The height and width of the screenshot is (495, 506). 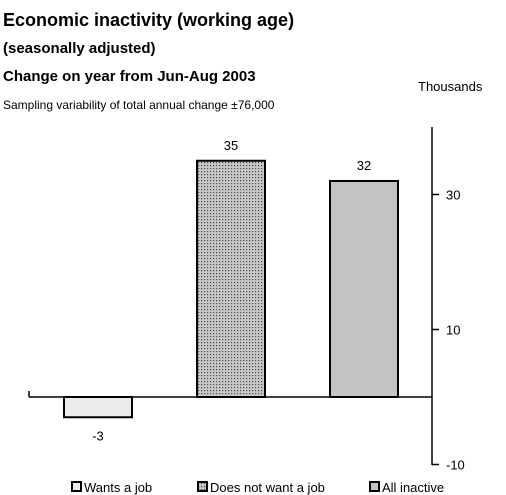 What do you see at coordinates (149, 20) in the screenshot?
I see `chart-title: Economic inactivity (working age)` at bounding box center [149, 20].